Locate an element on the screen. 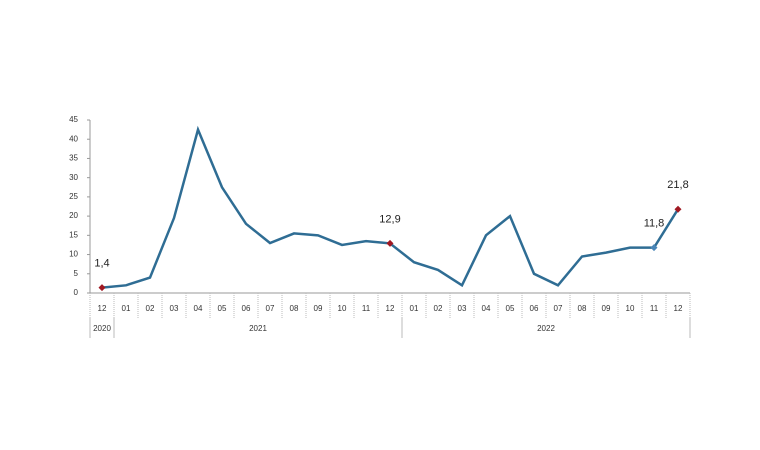 The width and height of the screenshot is (760, 450). group-label: 2022 is located at coordinates (546, 328).